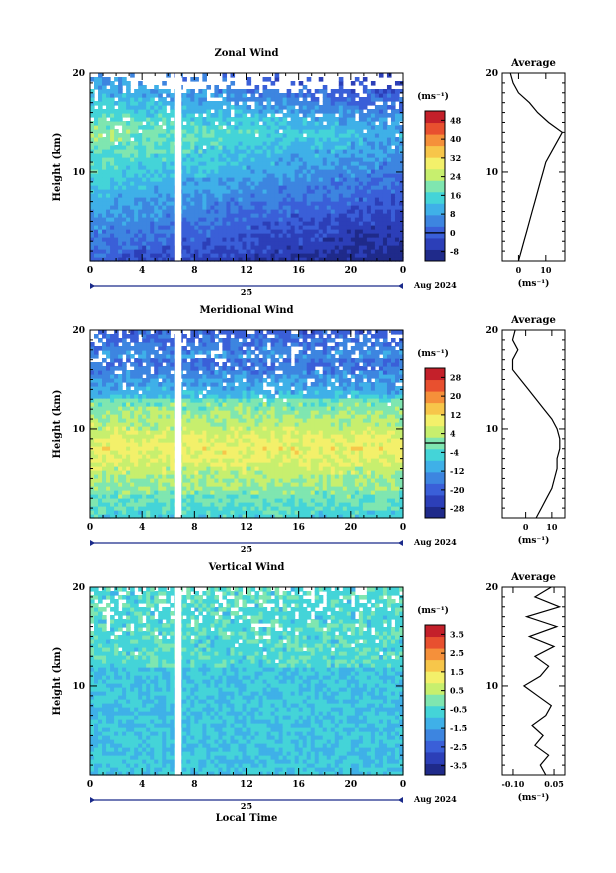  Describe the element at coordinates (457, 691) in the screenshot. I see `colorbar-tick-label: 0.5` at that location.